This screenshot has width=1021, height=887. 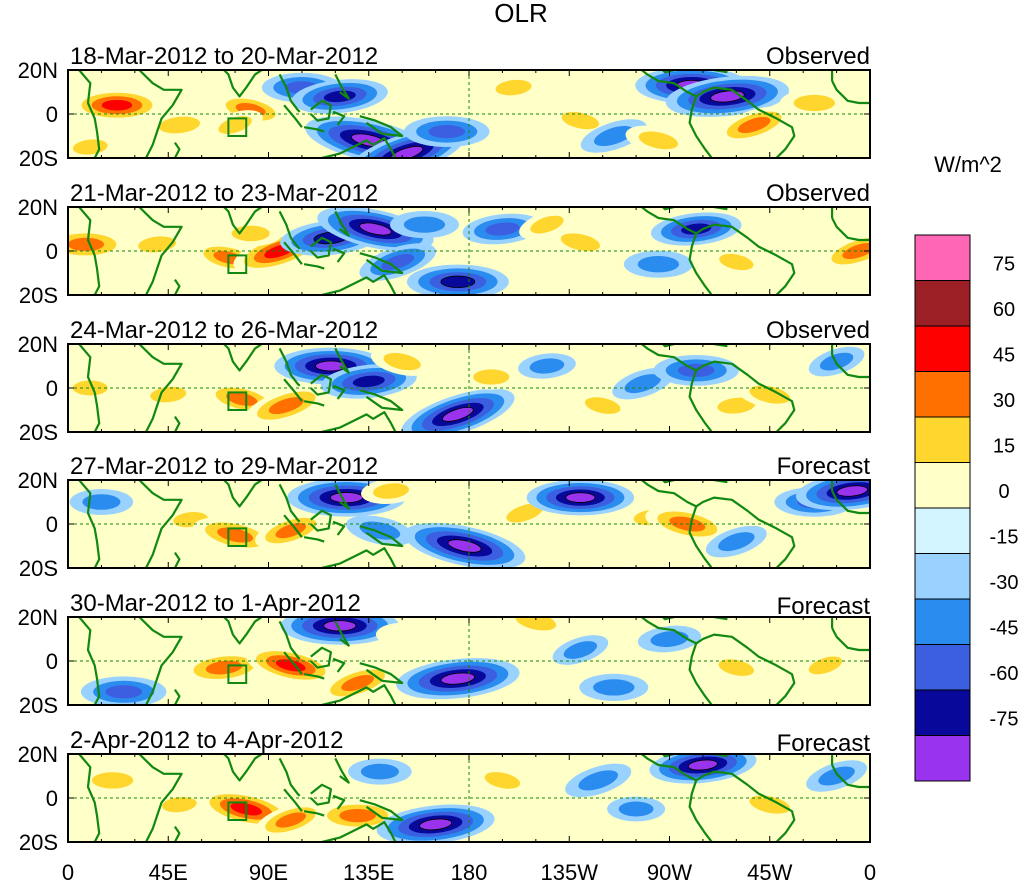 I want to click on panel-6: 20N 0 20S 2-Apr-2012 to 4-Apr-2012 Forecast, so click(x=444, y=791).